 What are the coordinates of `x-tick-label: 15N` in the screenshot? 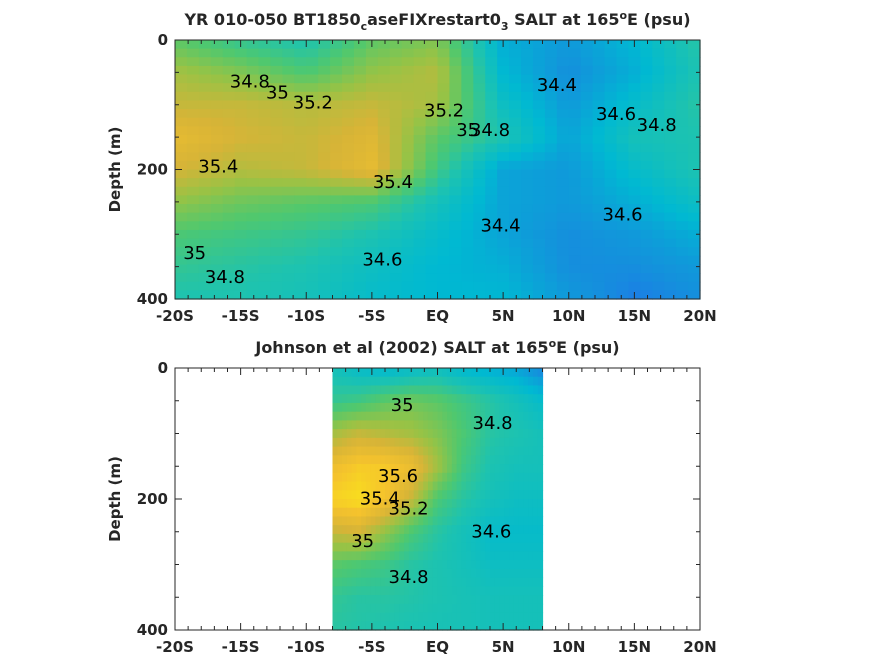 It's located at (634, 316).